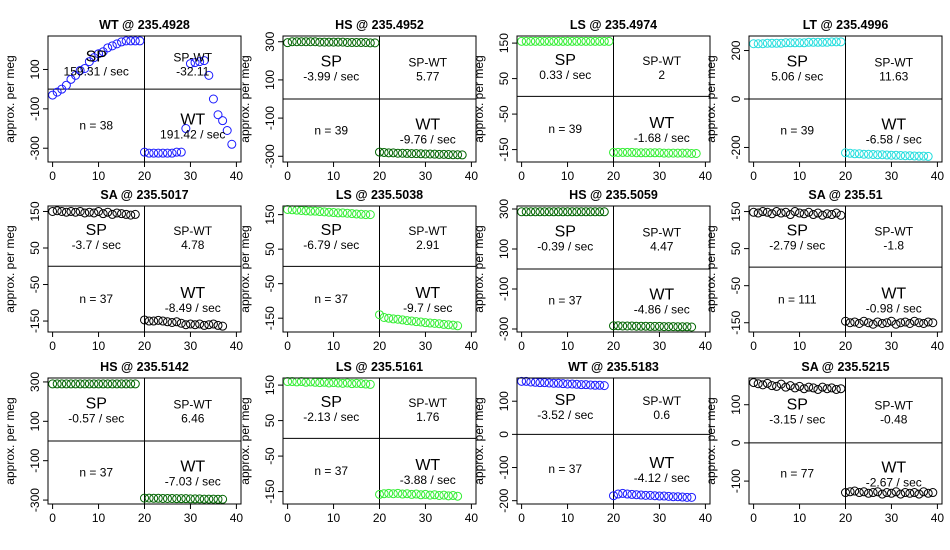 Image resolution: width=950 pixels, height=550 pixels. I want to click on y-axis-label: approx. per meg, so click(479, 268).